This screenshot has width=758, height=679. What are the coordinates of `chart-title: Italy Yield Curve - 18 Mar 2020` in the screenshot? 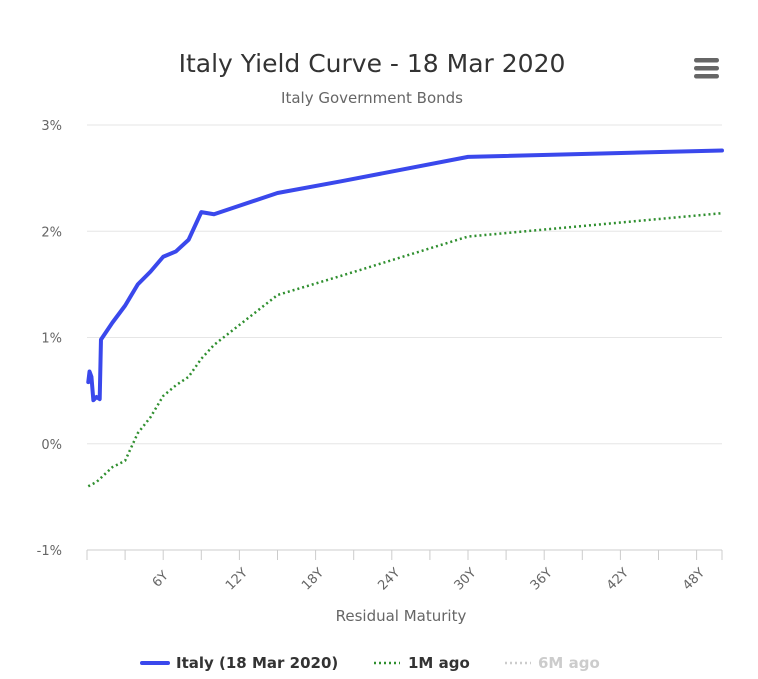 It's located at (372, 63).